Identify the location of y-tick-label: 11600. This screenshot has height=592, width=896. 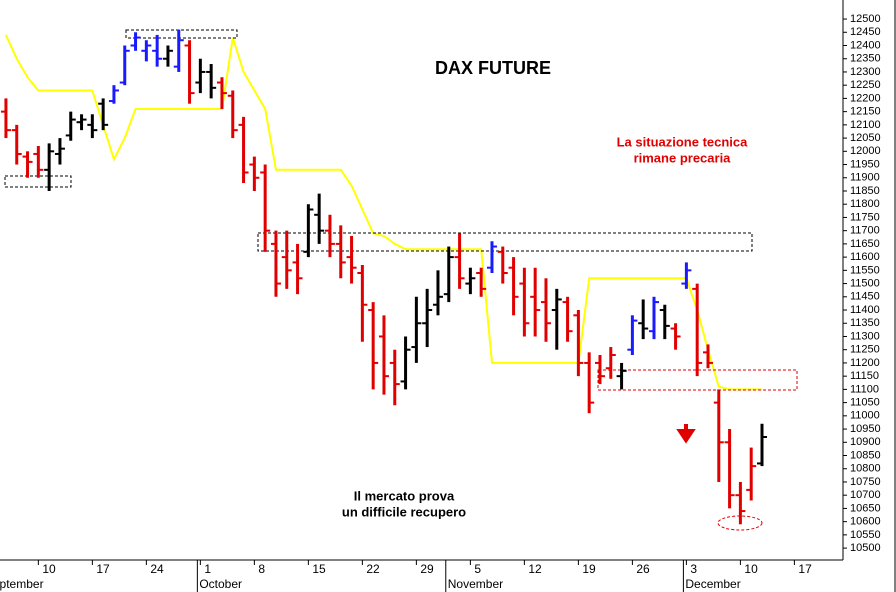
(865, 257).